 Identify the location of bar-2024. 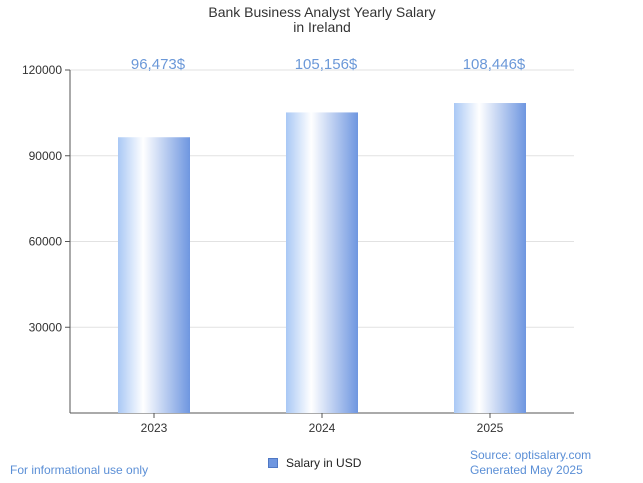
(322, 262).